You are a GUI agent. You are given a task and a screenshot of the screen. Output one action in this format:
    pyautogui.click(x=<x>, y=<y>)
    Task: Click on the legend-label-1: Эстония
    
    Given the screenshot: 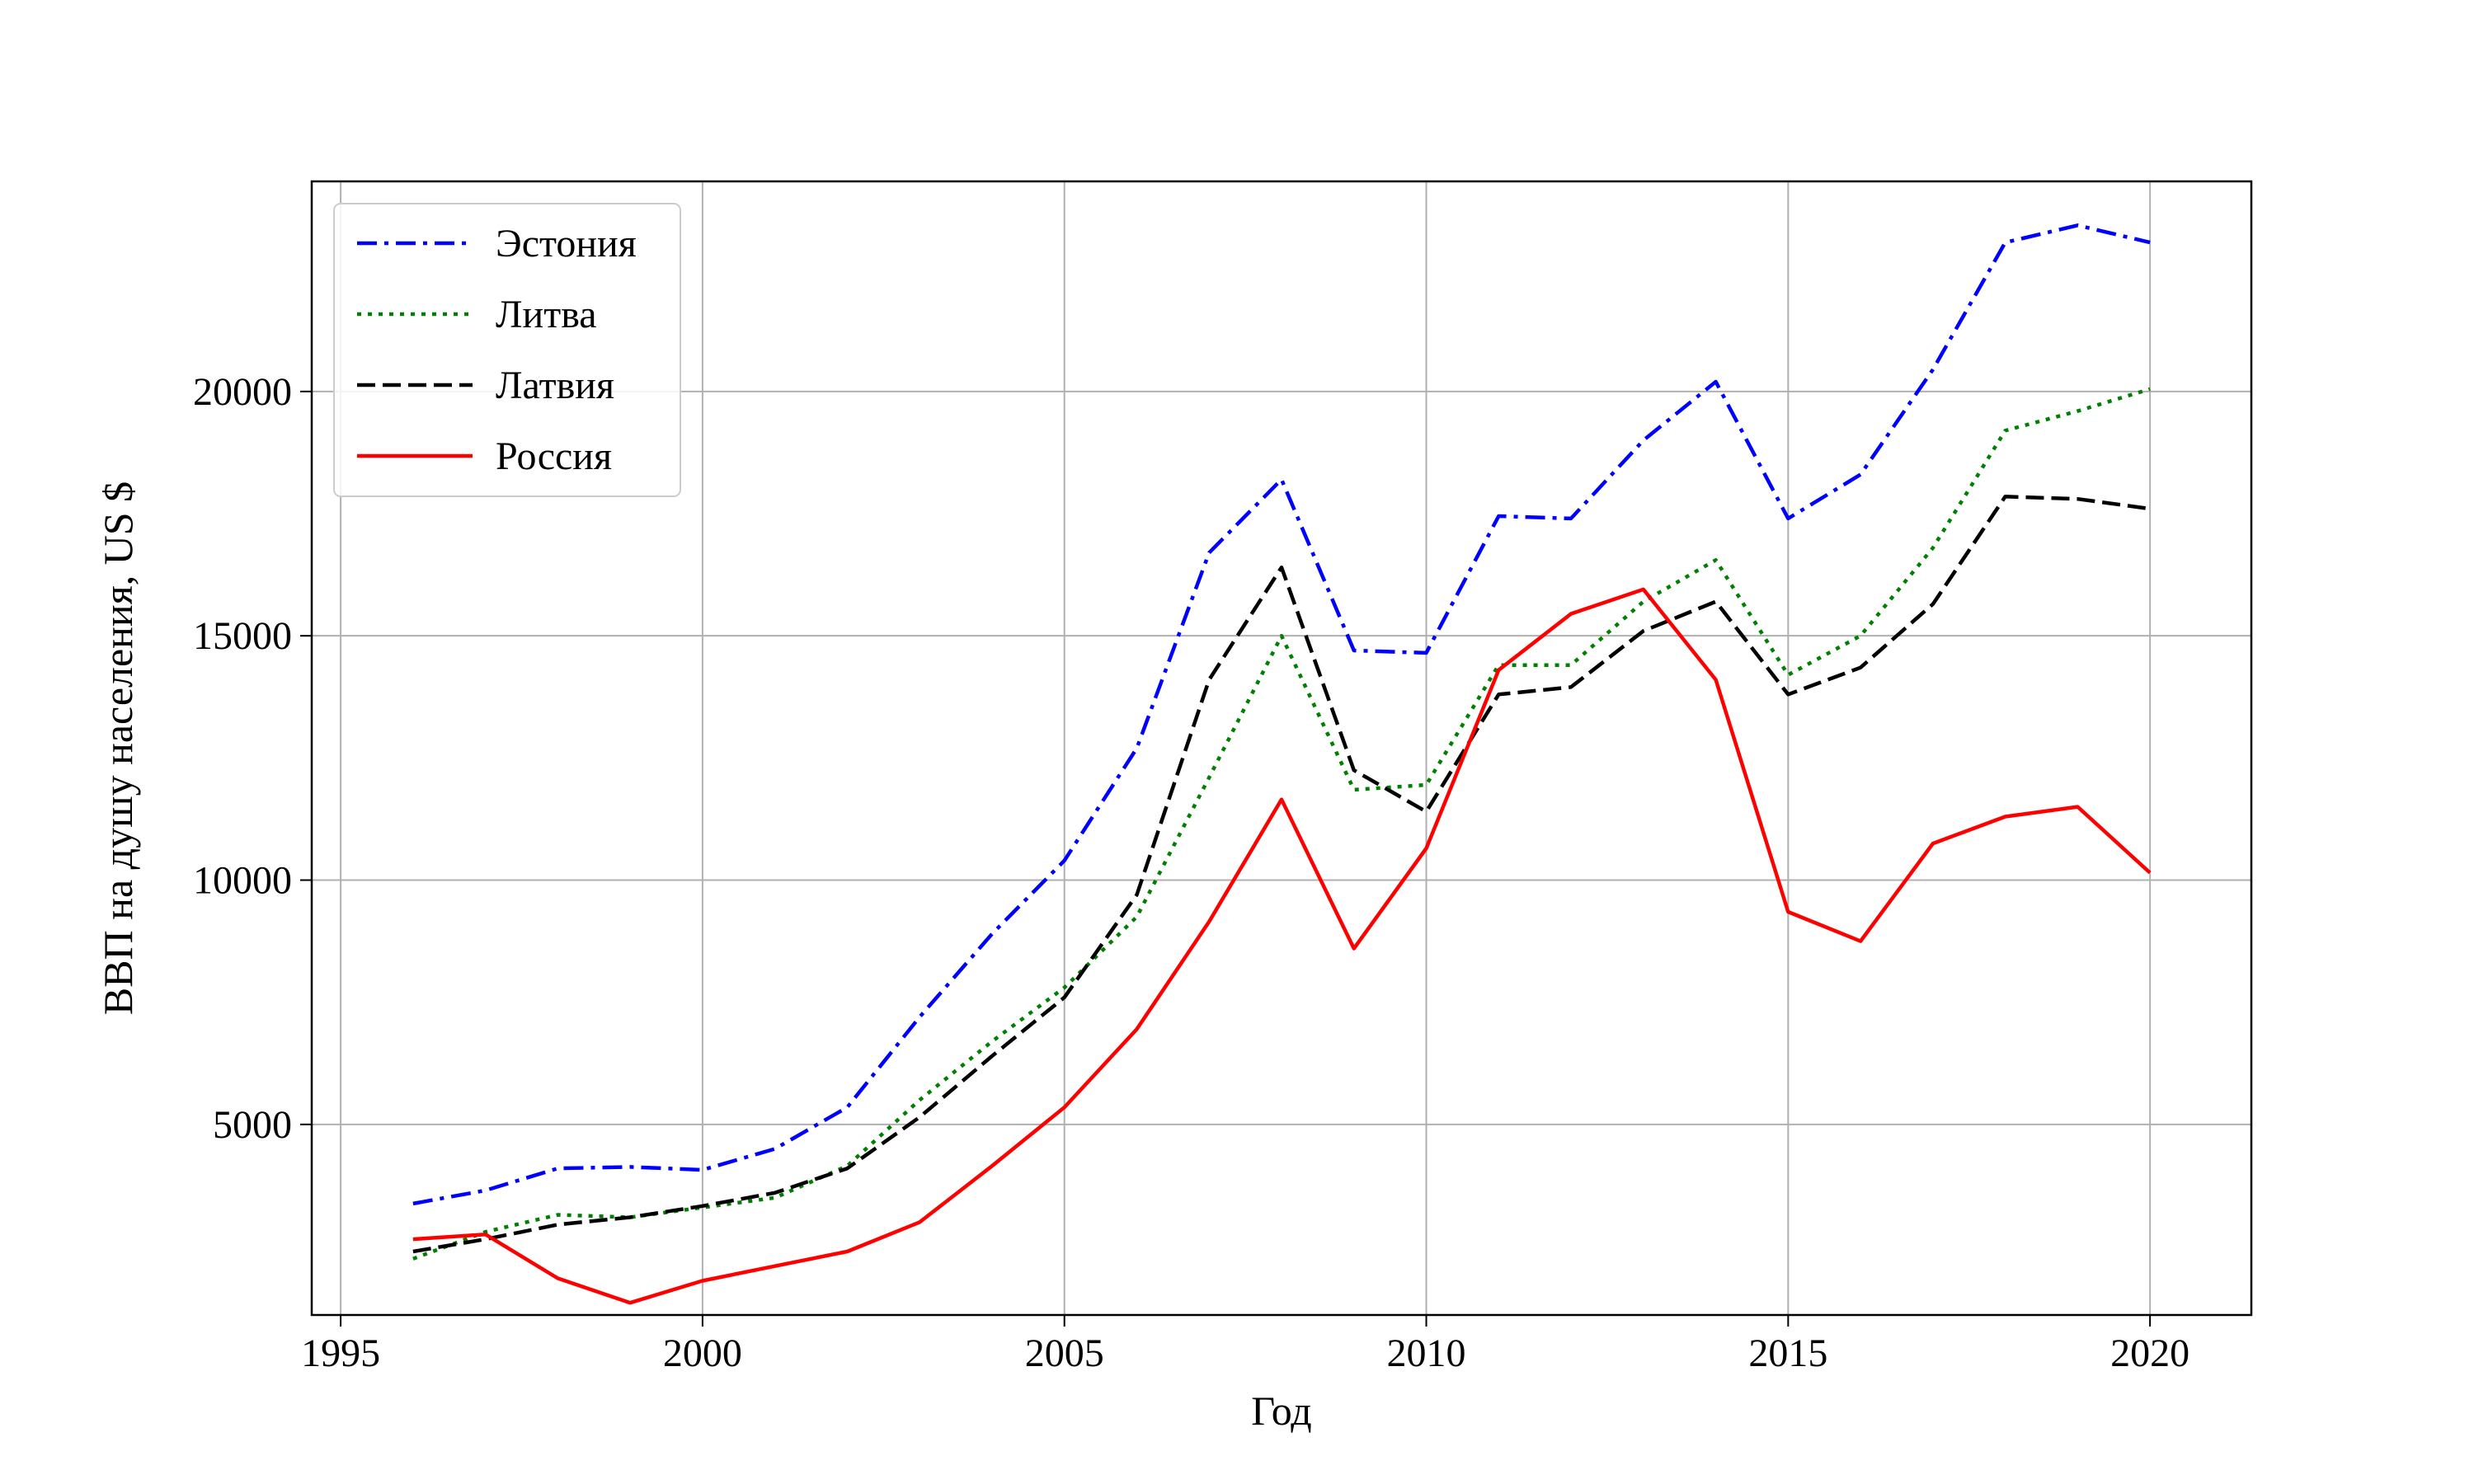 What is the action you would take?
    pyautogui.click(x=566, y=244)
    